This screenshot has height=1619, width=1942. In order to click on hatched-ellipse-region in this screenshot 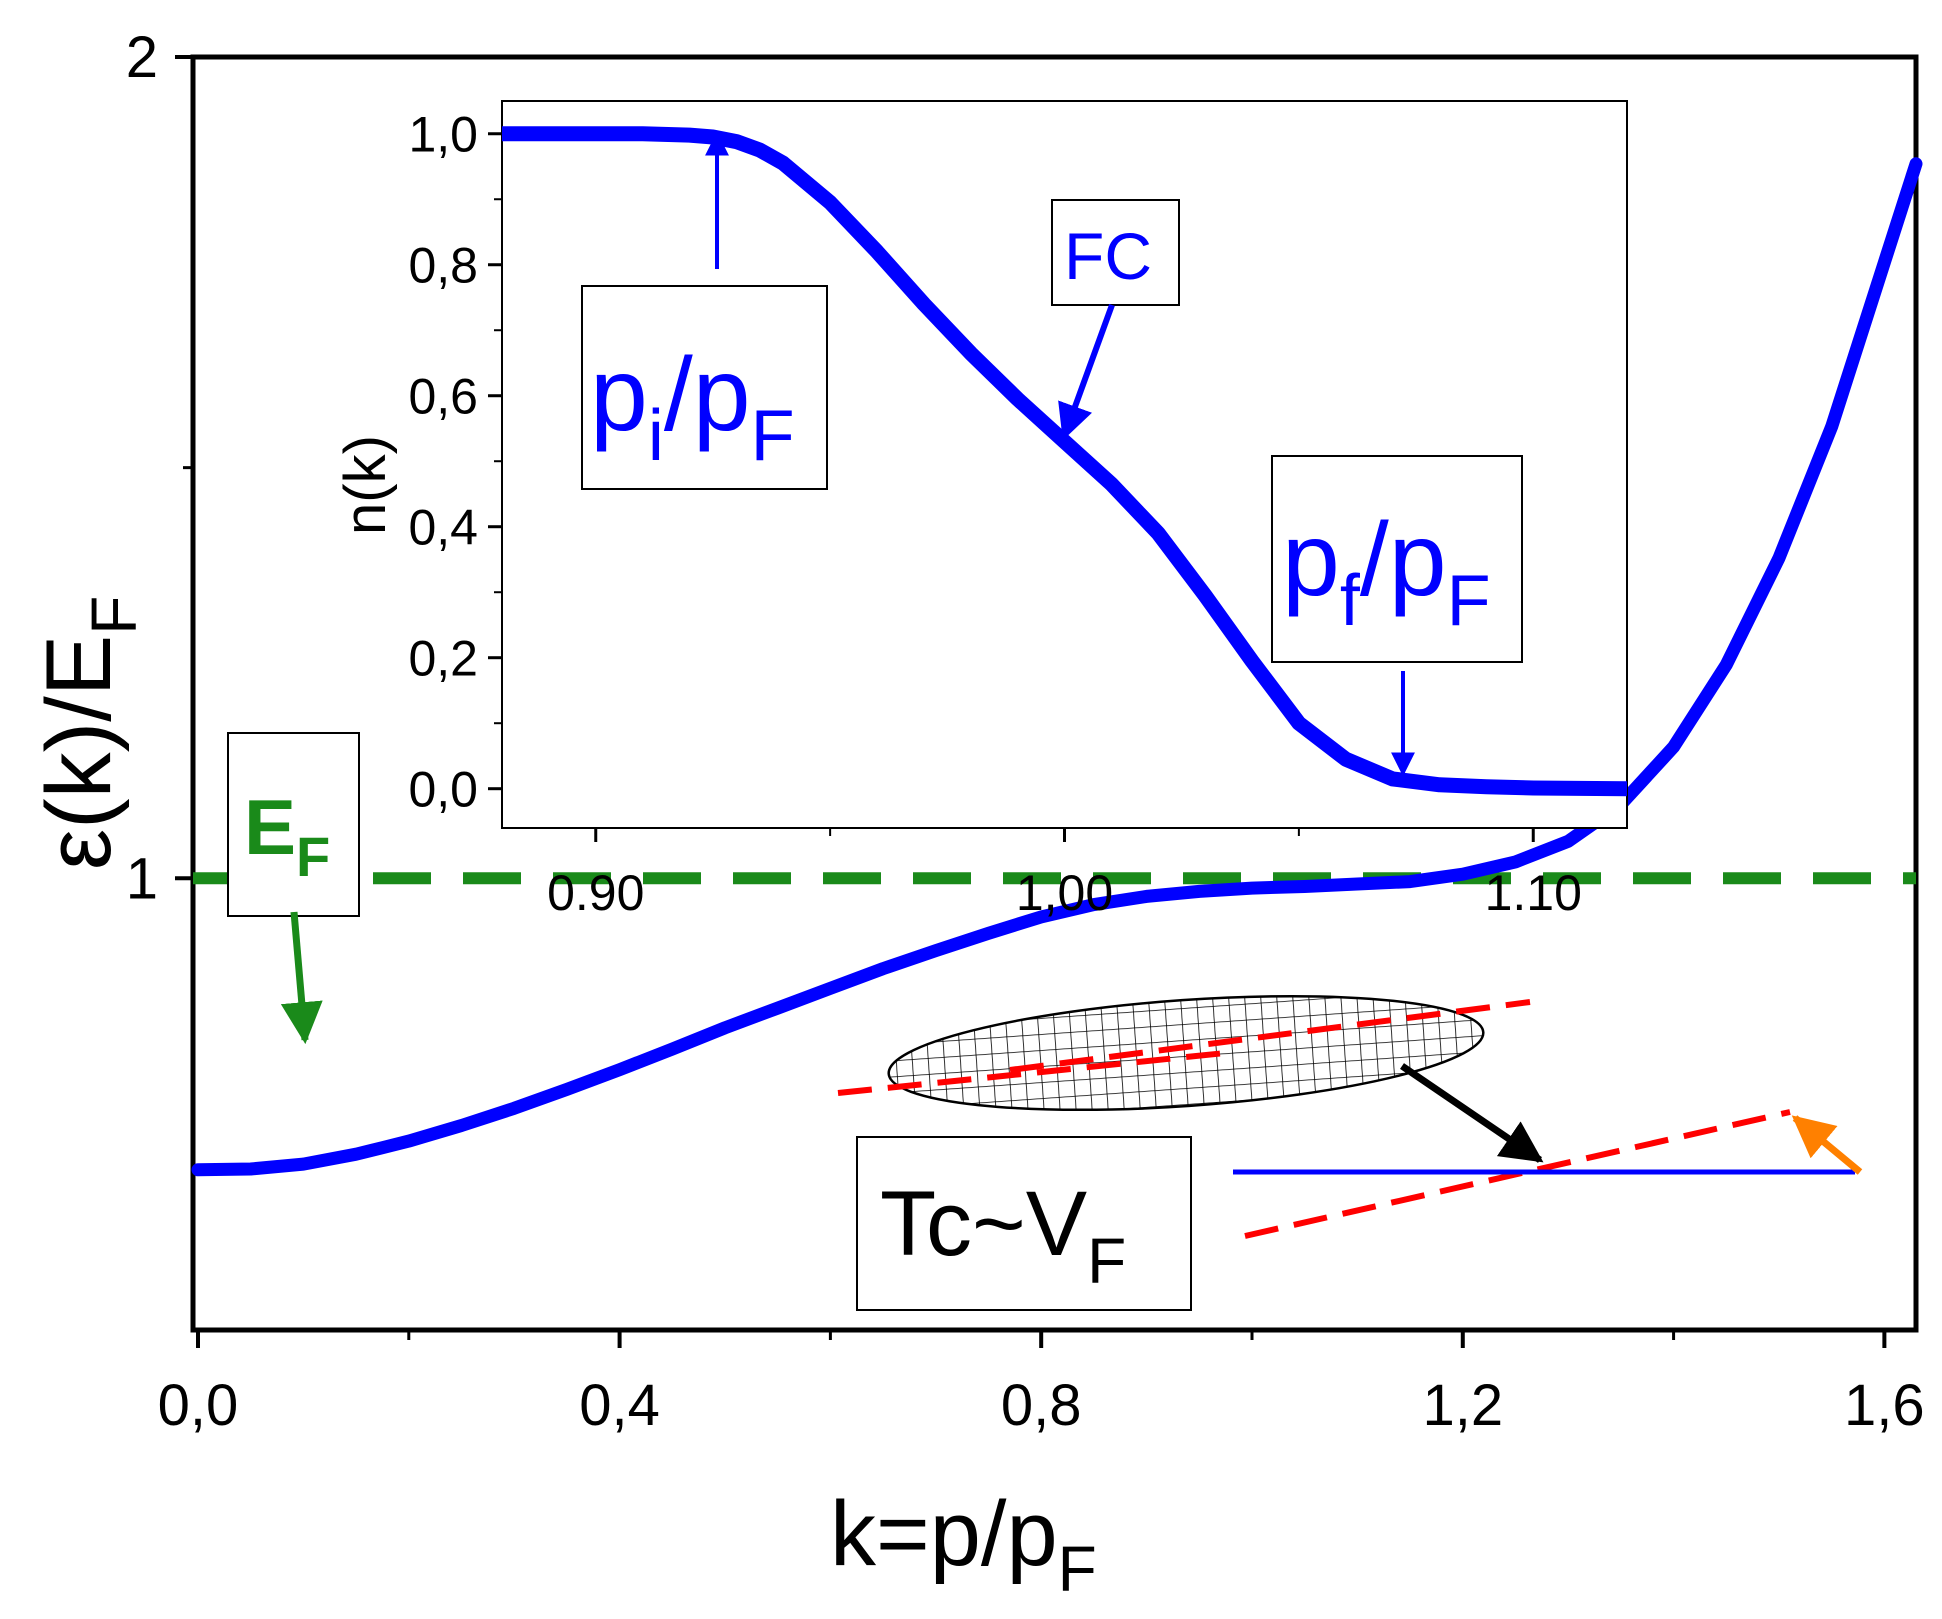, I will do `click(1186, 1053)`.